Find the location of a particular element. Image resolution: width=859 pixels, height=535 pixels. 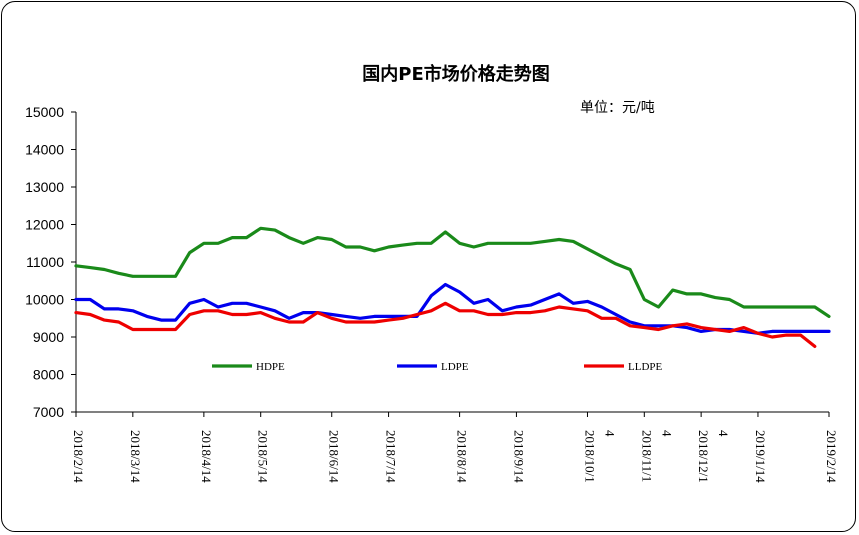

legend: HDPE LDPE LLDPE is located at coordinates (437, 367).